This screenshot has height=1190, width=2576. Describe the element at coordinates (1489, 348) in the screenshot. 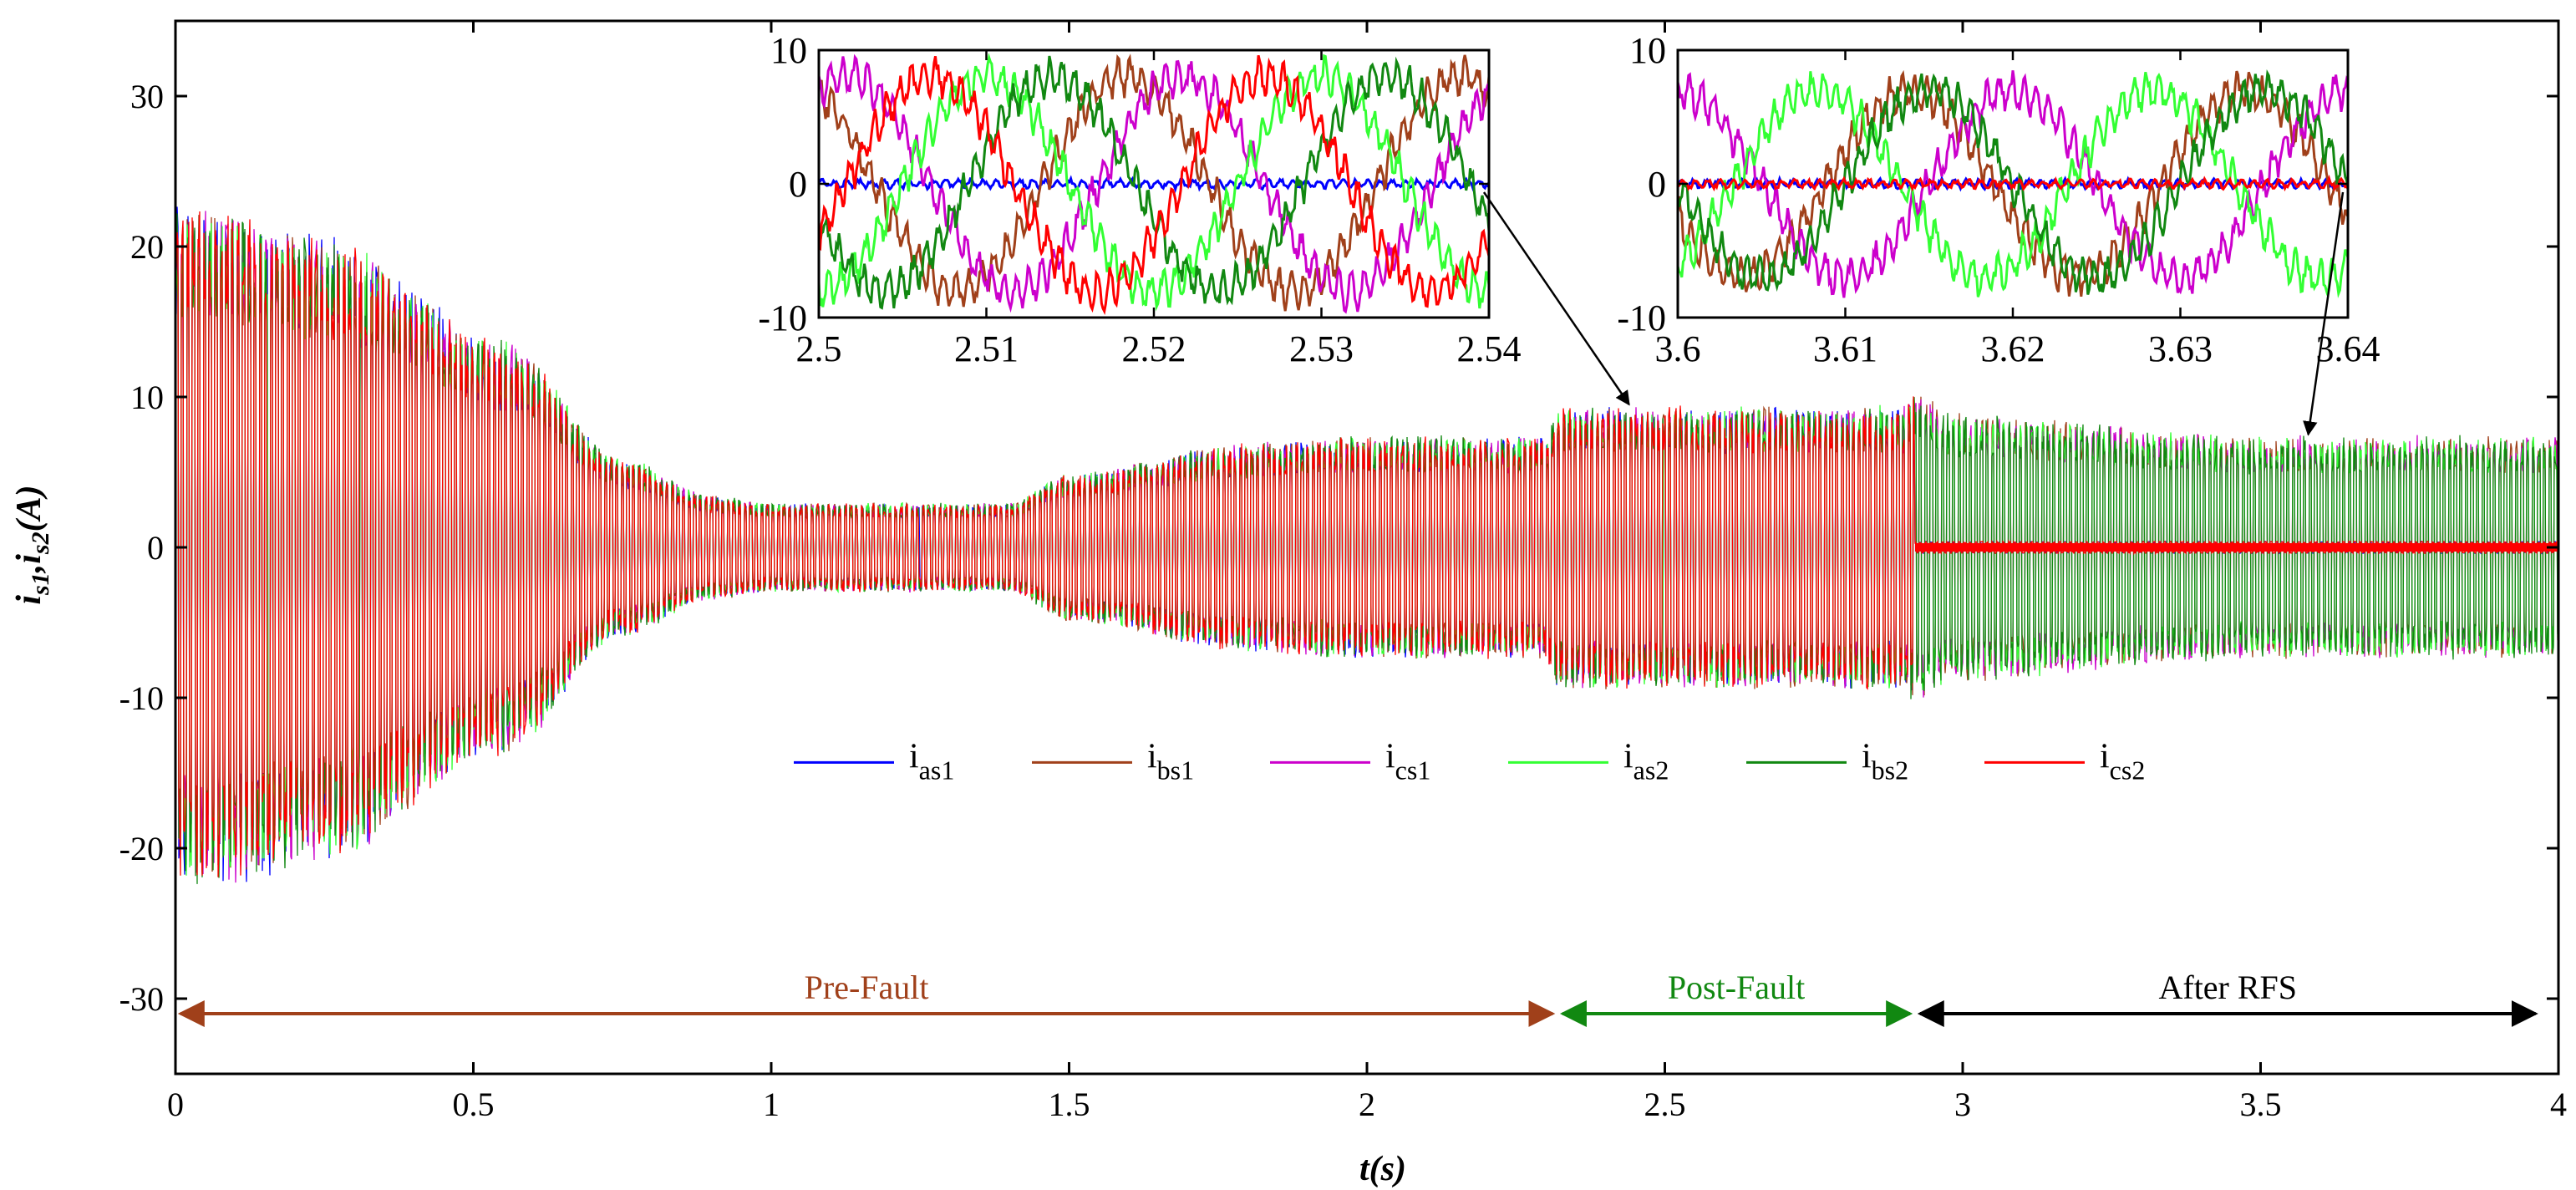

I see `inset-x-tick-label: 2.54` at that location.